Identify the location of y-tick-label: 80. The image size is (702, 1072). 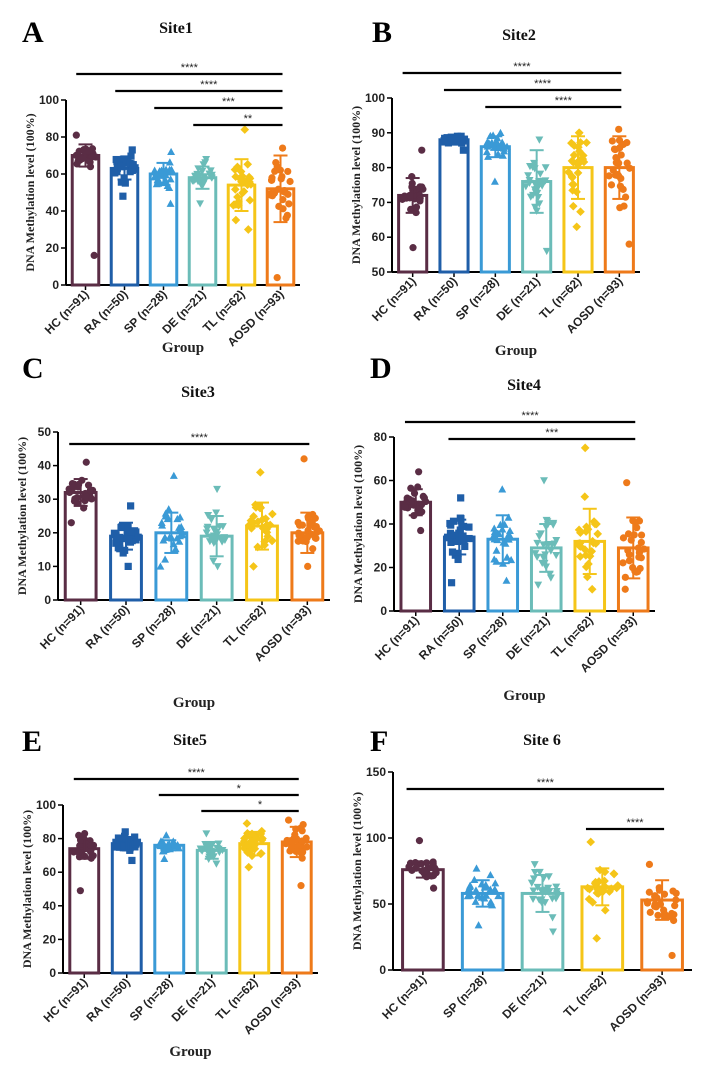
(381, 437).